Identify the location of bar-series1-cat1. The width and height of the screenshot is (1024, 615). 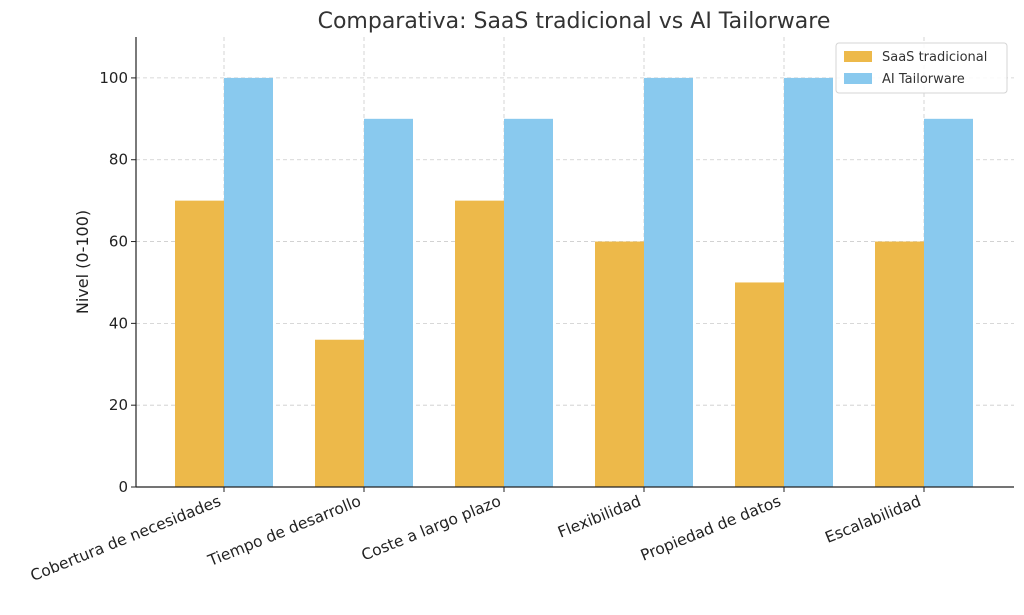
(388, 303).